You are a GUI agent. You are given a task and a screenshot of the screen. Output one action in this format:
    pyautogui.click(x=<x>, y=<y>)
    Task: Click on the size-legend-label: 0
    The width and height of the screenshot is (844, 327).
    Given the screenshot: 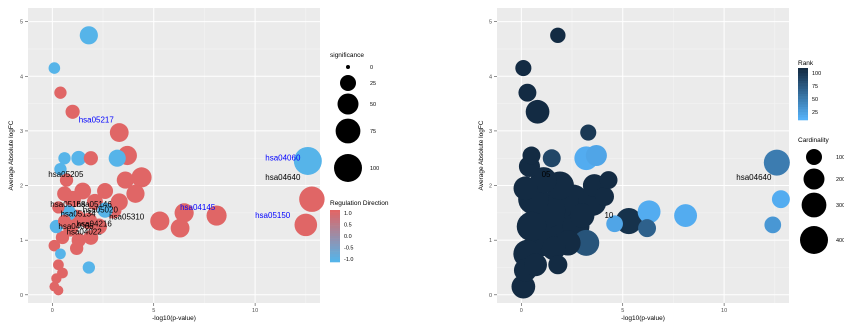 What is the action you would take?
    pyautogui.click(x=371, y=68)
    